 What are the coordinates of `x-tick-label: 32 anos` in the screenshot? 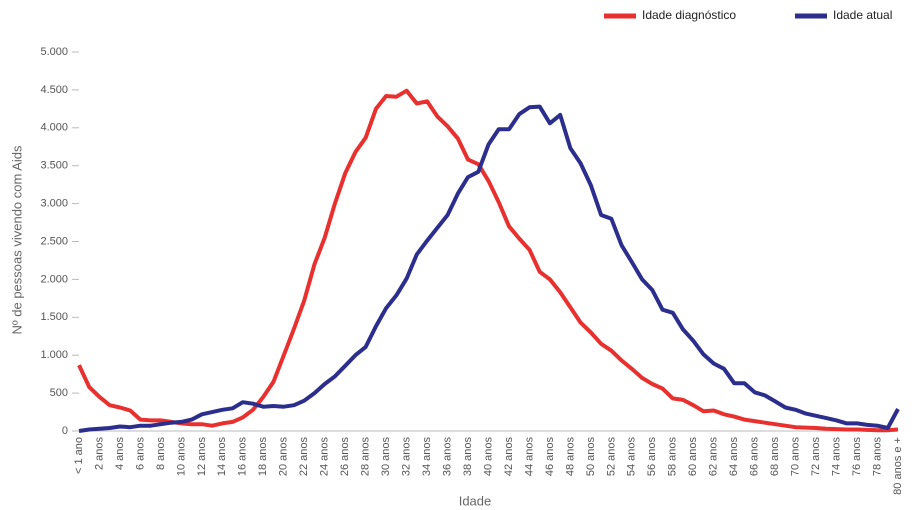 It's located at (407, 457).